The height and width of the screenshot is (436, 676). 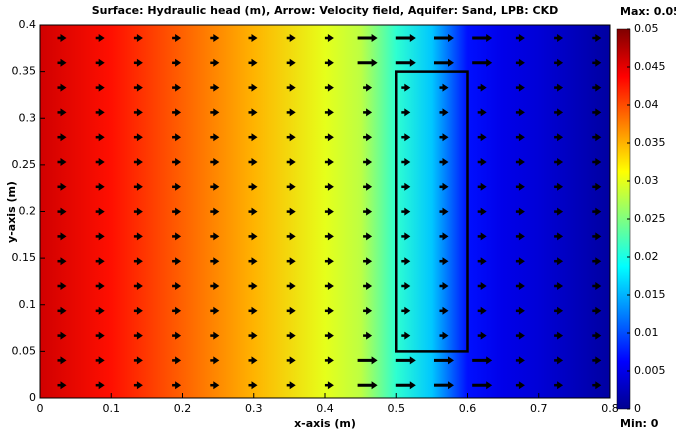 What do you see at coordinates (24, 71) in the screenshot?
I see `y-tick-label: 0.35` at bounding box center [24, 71].